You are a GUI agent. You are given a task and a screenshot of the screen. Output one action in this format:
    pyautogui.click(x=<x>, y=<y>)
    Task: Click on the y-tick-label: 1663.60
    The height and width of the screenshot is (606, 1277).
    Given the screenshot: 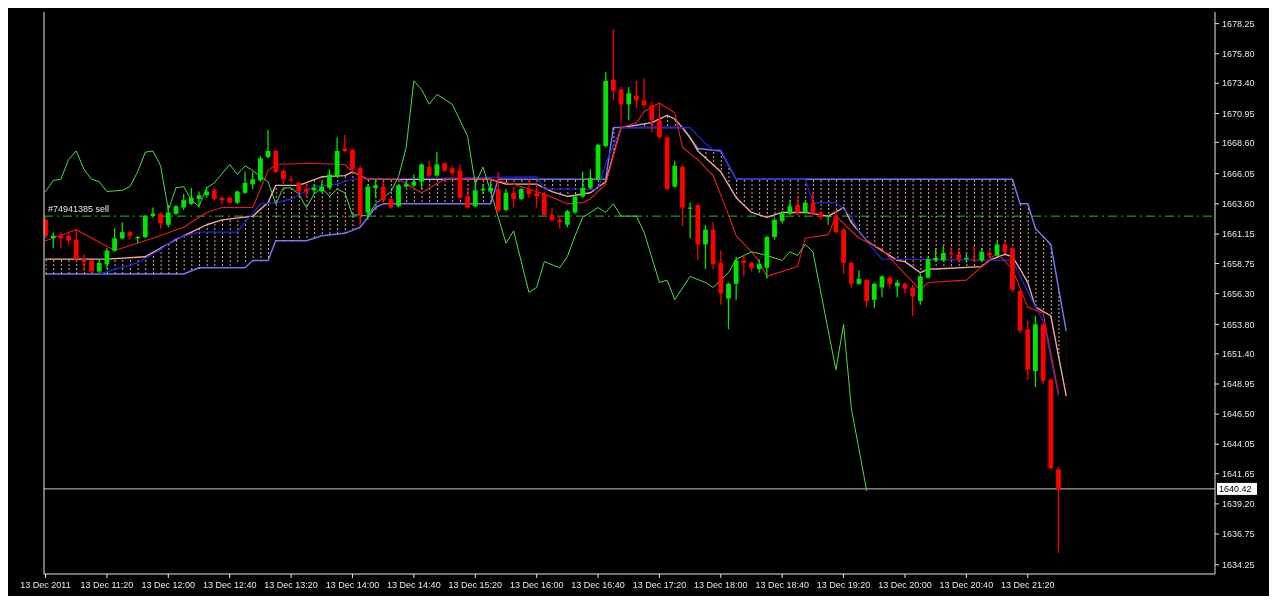 What is the action you would take?
    pyautogui.click(x=1238, y=203)
    